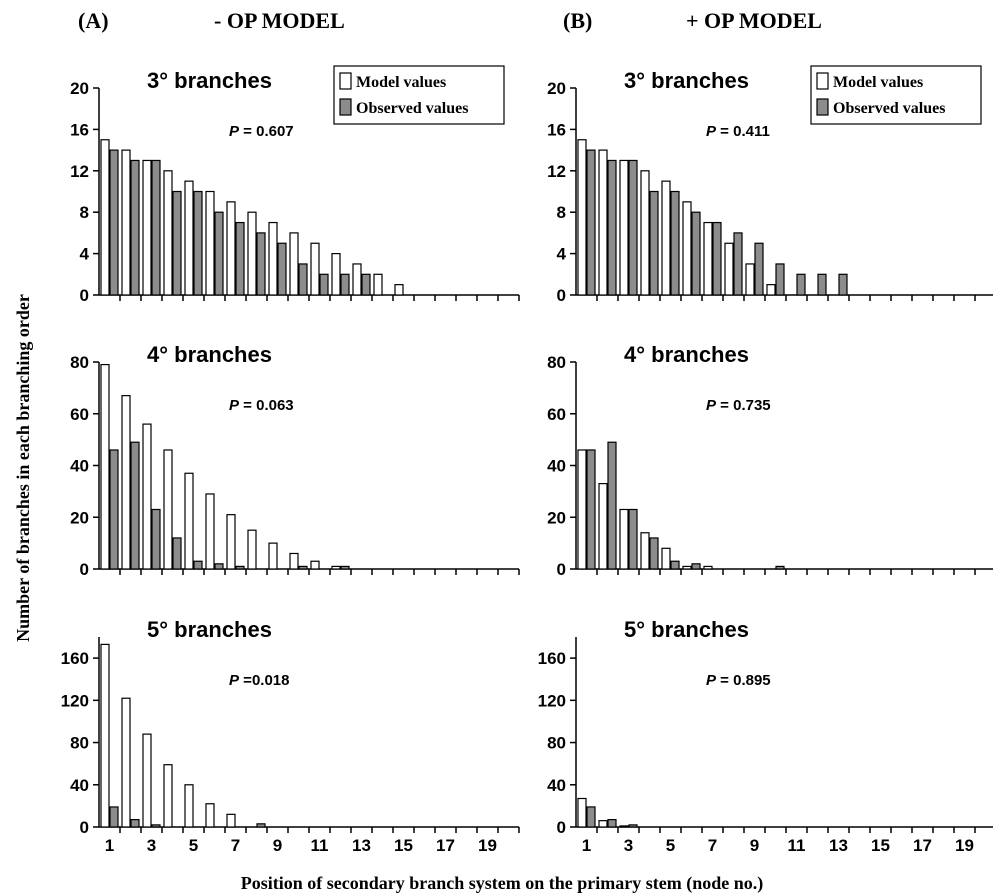 Image resolution: width=993 pixels, height=895 pixels. Describe the element at coordinates (345, 107) in the screenshot. I see `legend-swatch-observed` at that location.